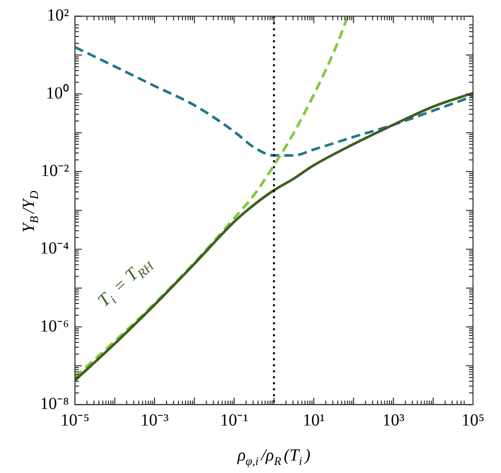  Describe the element at coordinates (473, 420) in the screenshot. I see `x-tick-label: 10⁵` at that location.